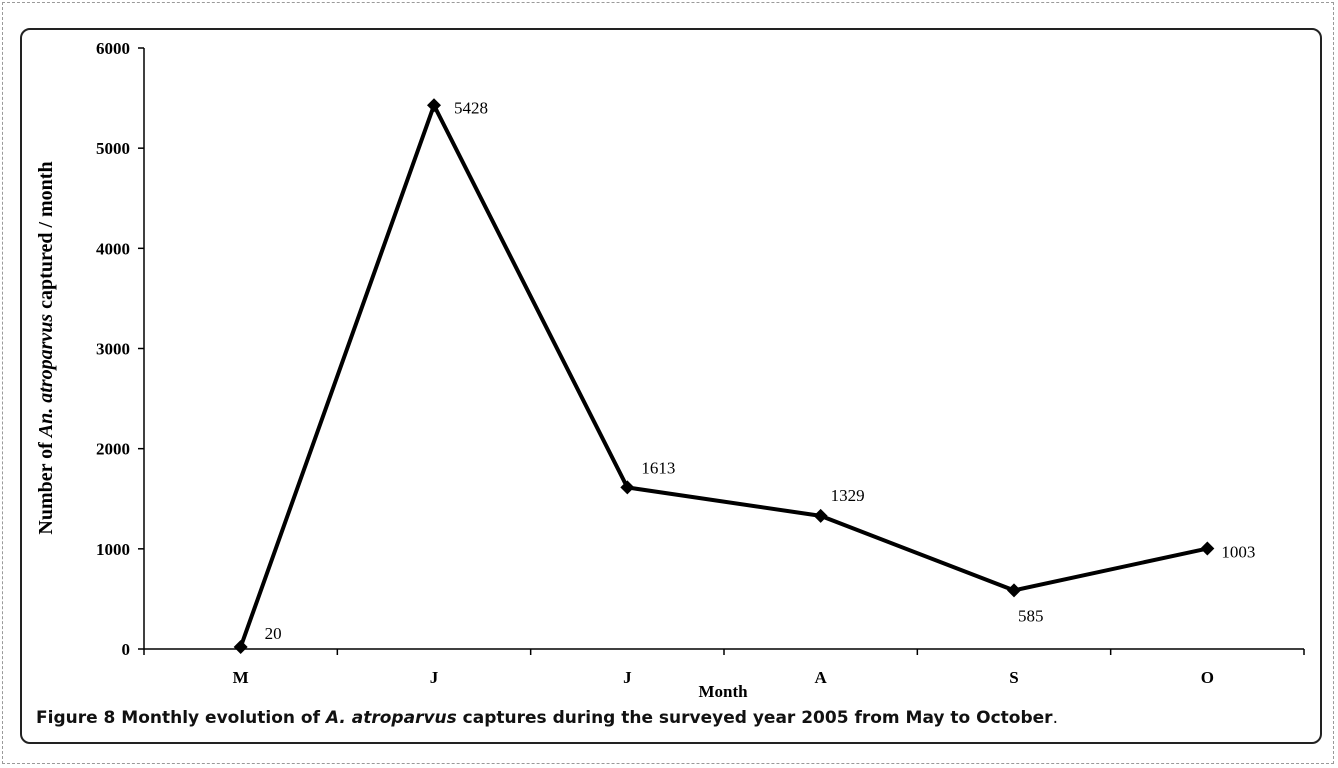 The width and height of the screenshot is (1338, 768). I want to click on y-axis-label-species: An. atroparvus, so click(46, 377).